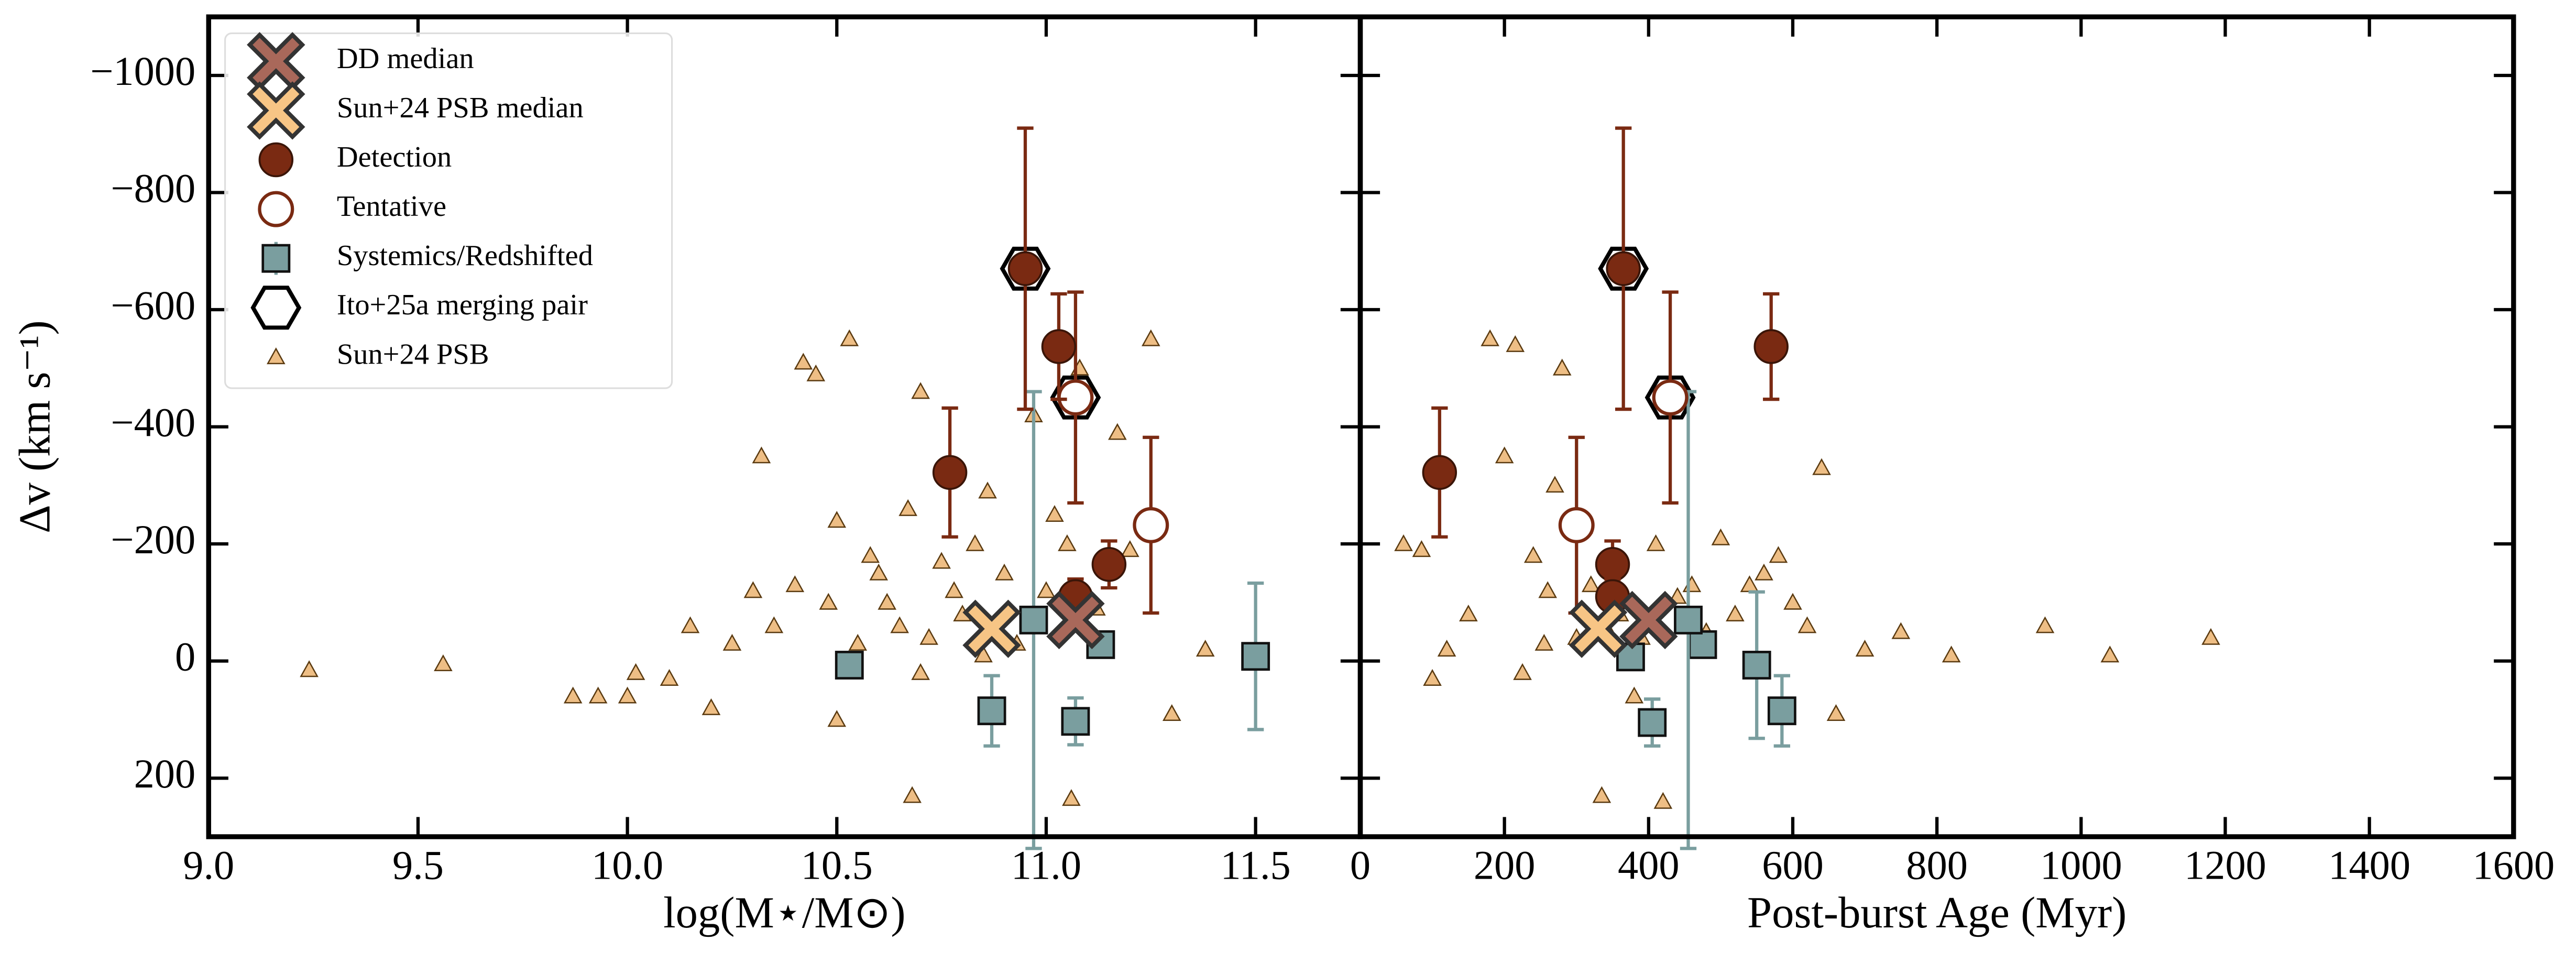 This screenshot has width=2576, height=963. What do you see at coordinates (394, 157) in the screenshot?
I see `legend-label: Detection` at bounding box center [394, 157].